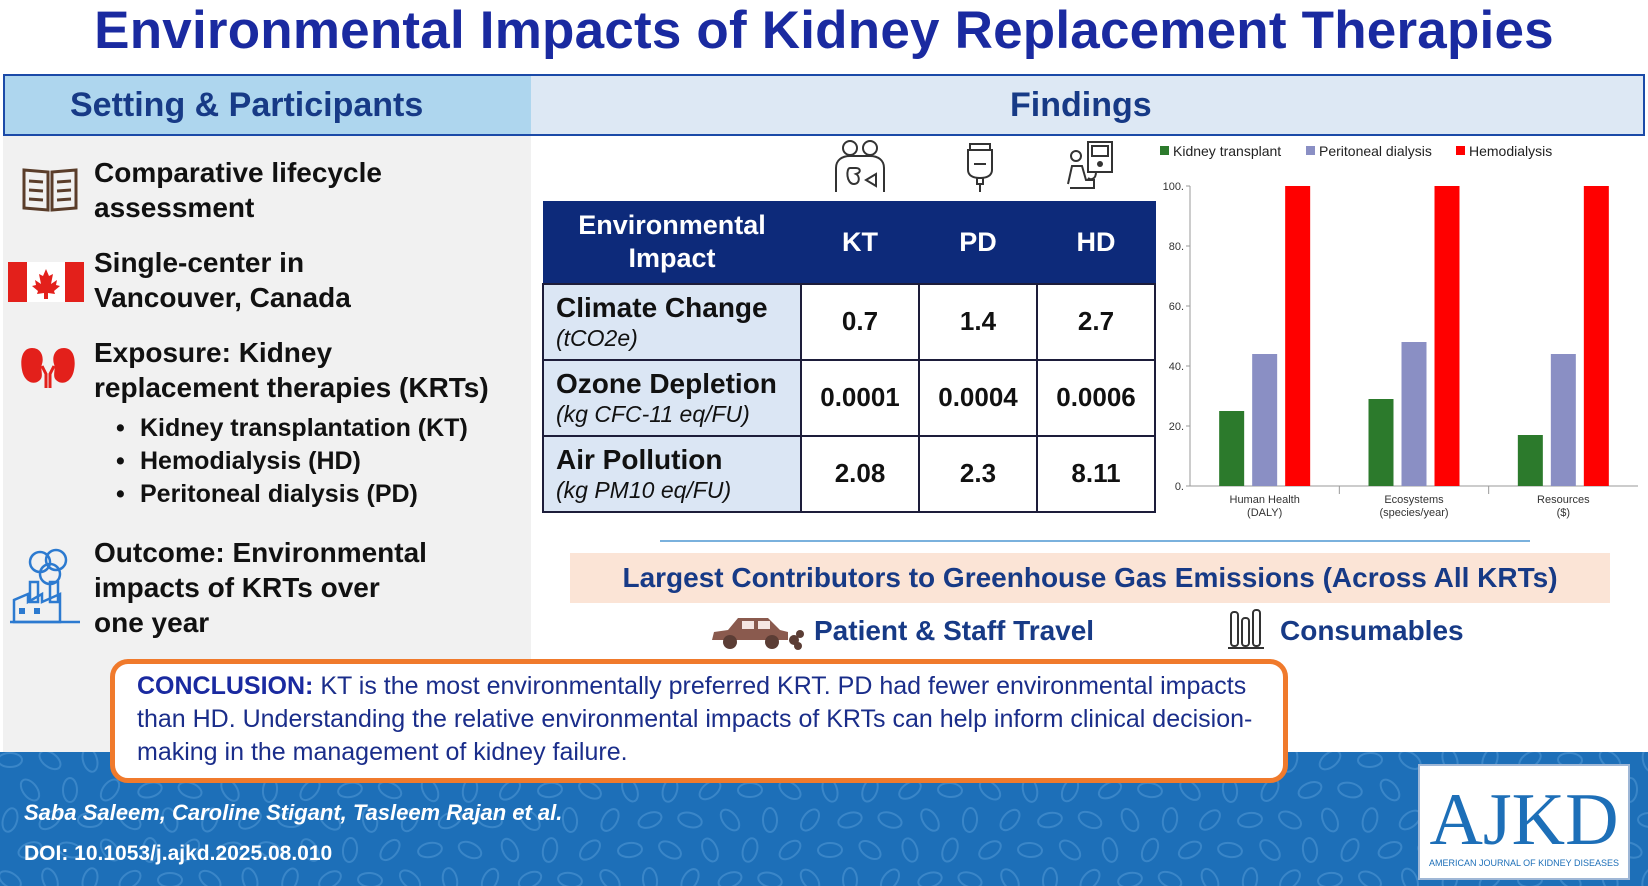  I want to click on logo-text: AJKD, so click(1523, 820).